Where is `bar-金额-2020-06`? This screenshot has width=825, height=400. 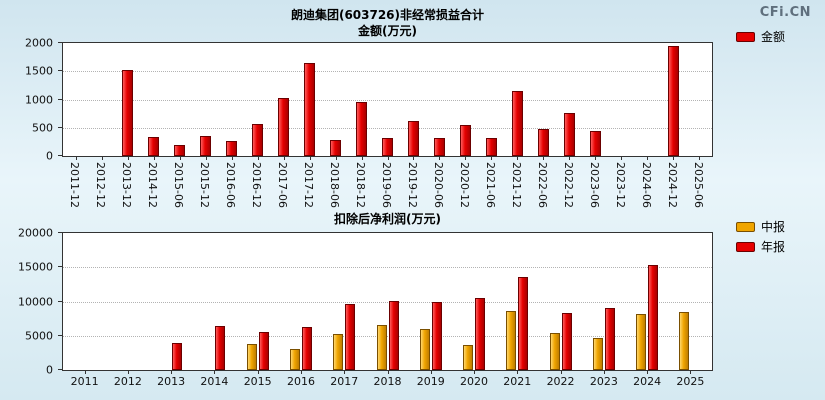
bar-金额-2020-06 is located at coordinates (439, 147).